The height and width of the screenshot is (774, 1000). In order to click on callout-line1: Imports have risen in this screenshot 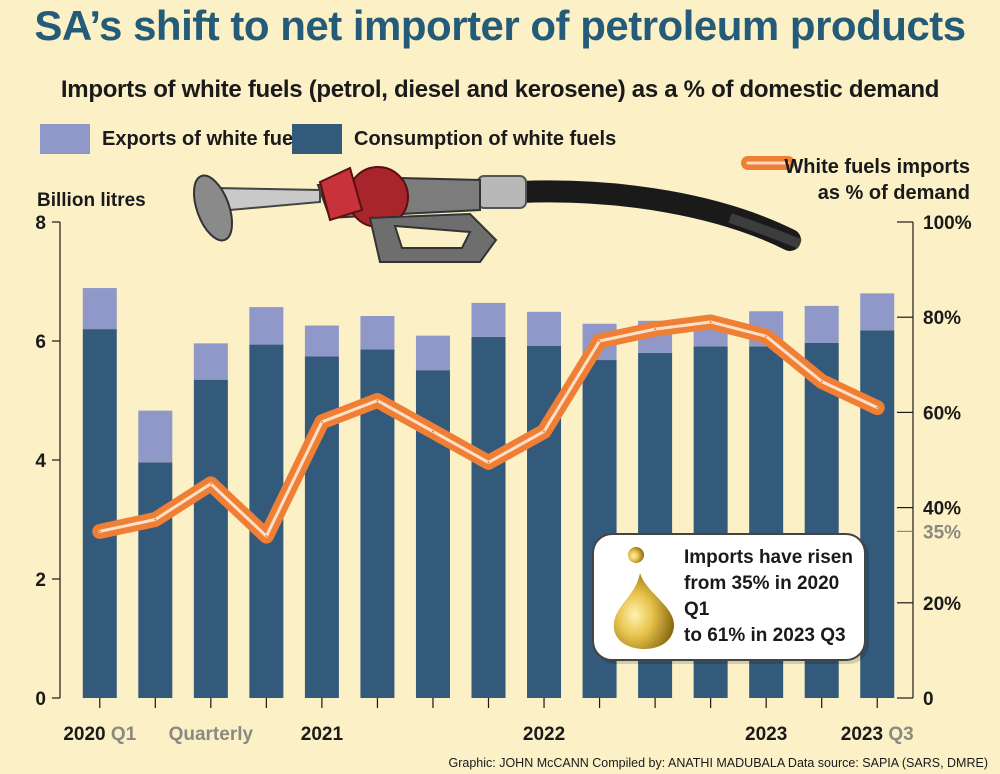, I will do `click(768, 557)`.